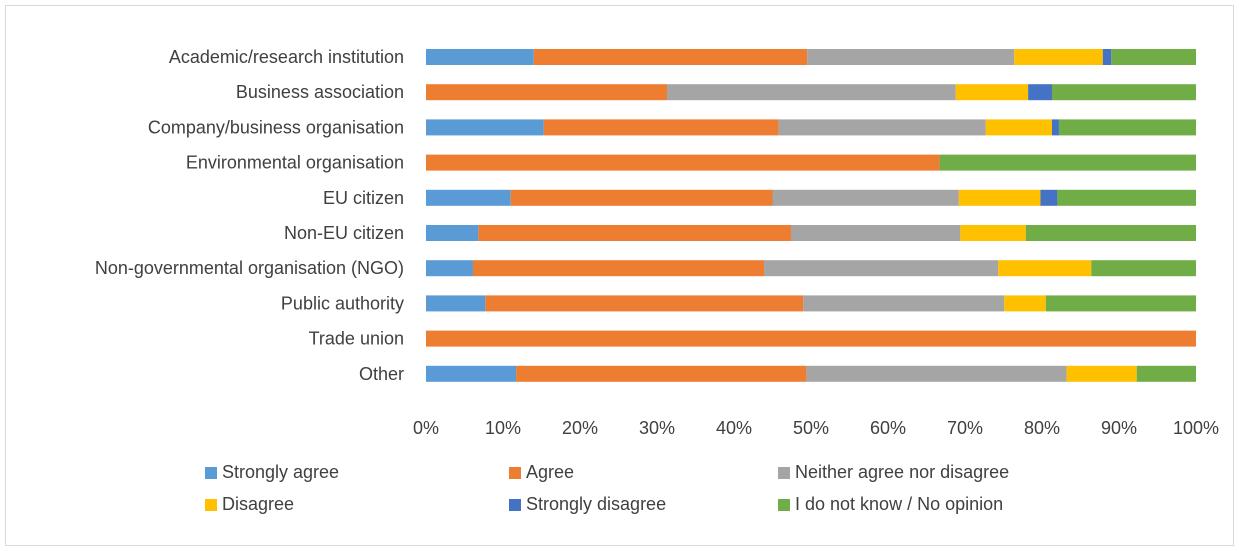 The height and width of the screenshot is (551, 1239). What do you see at coordinates (320, 92) in the screenshot?
I see `category-label-business-association: Business association` at bounding box center [320, 92].